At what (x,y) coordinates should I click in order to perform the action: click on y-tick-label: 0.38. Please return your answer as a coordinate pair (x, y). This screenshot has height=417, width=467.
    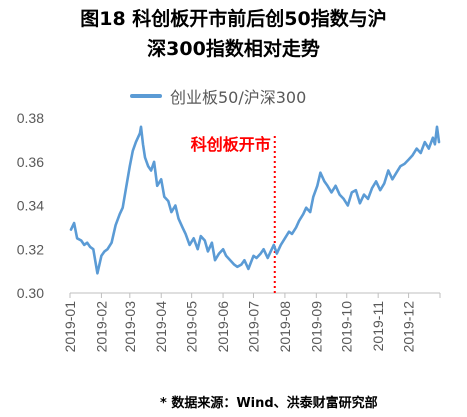
    Looking at the image, I should click on (30, 118).